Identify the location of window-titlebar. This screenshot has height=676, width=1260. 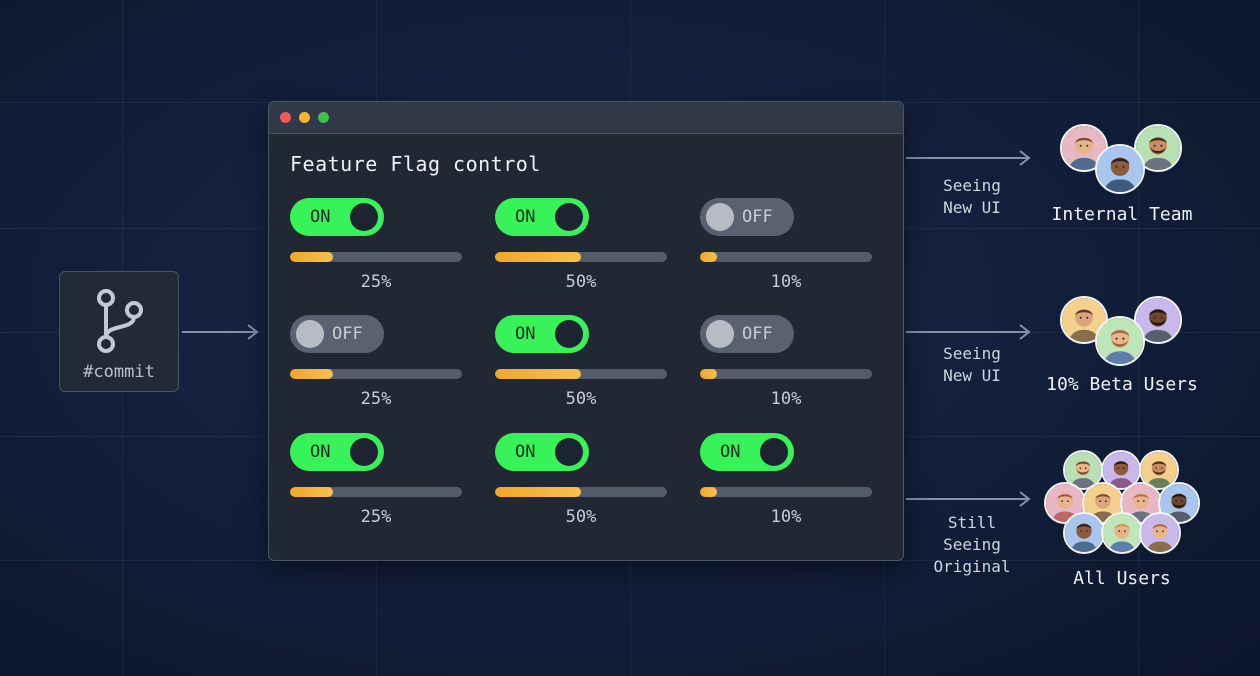
(586, 118).